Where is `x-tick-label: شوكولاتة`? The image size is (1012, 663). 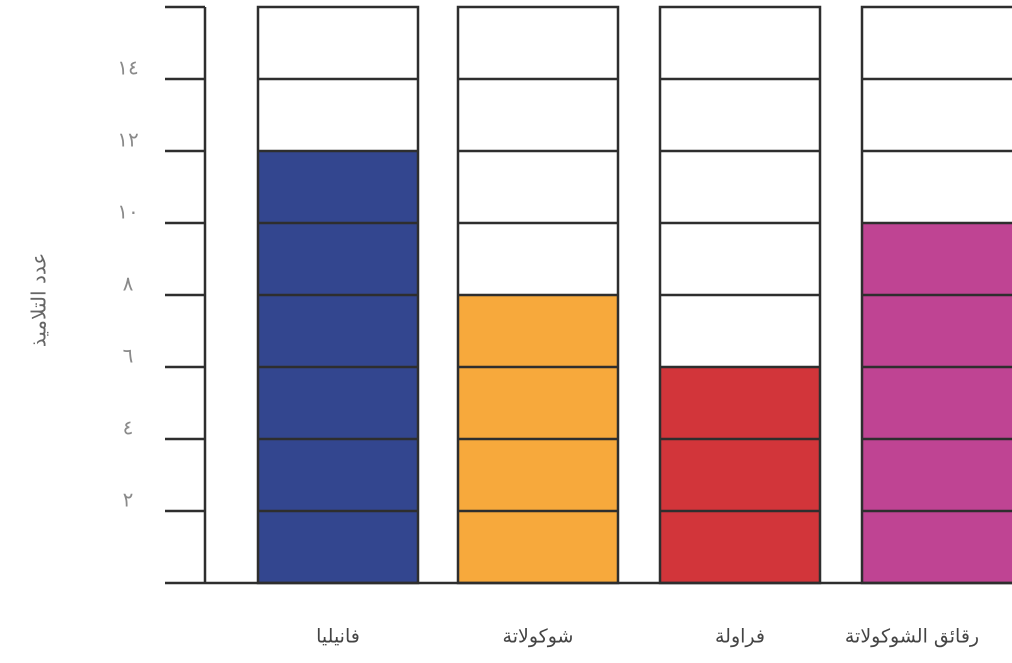
x-tick-label: شوكولاتة is located at coordinates (538, 637).